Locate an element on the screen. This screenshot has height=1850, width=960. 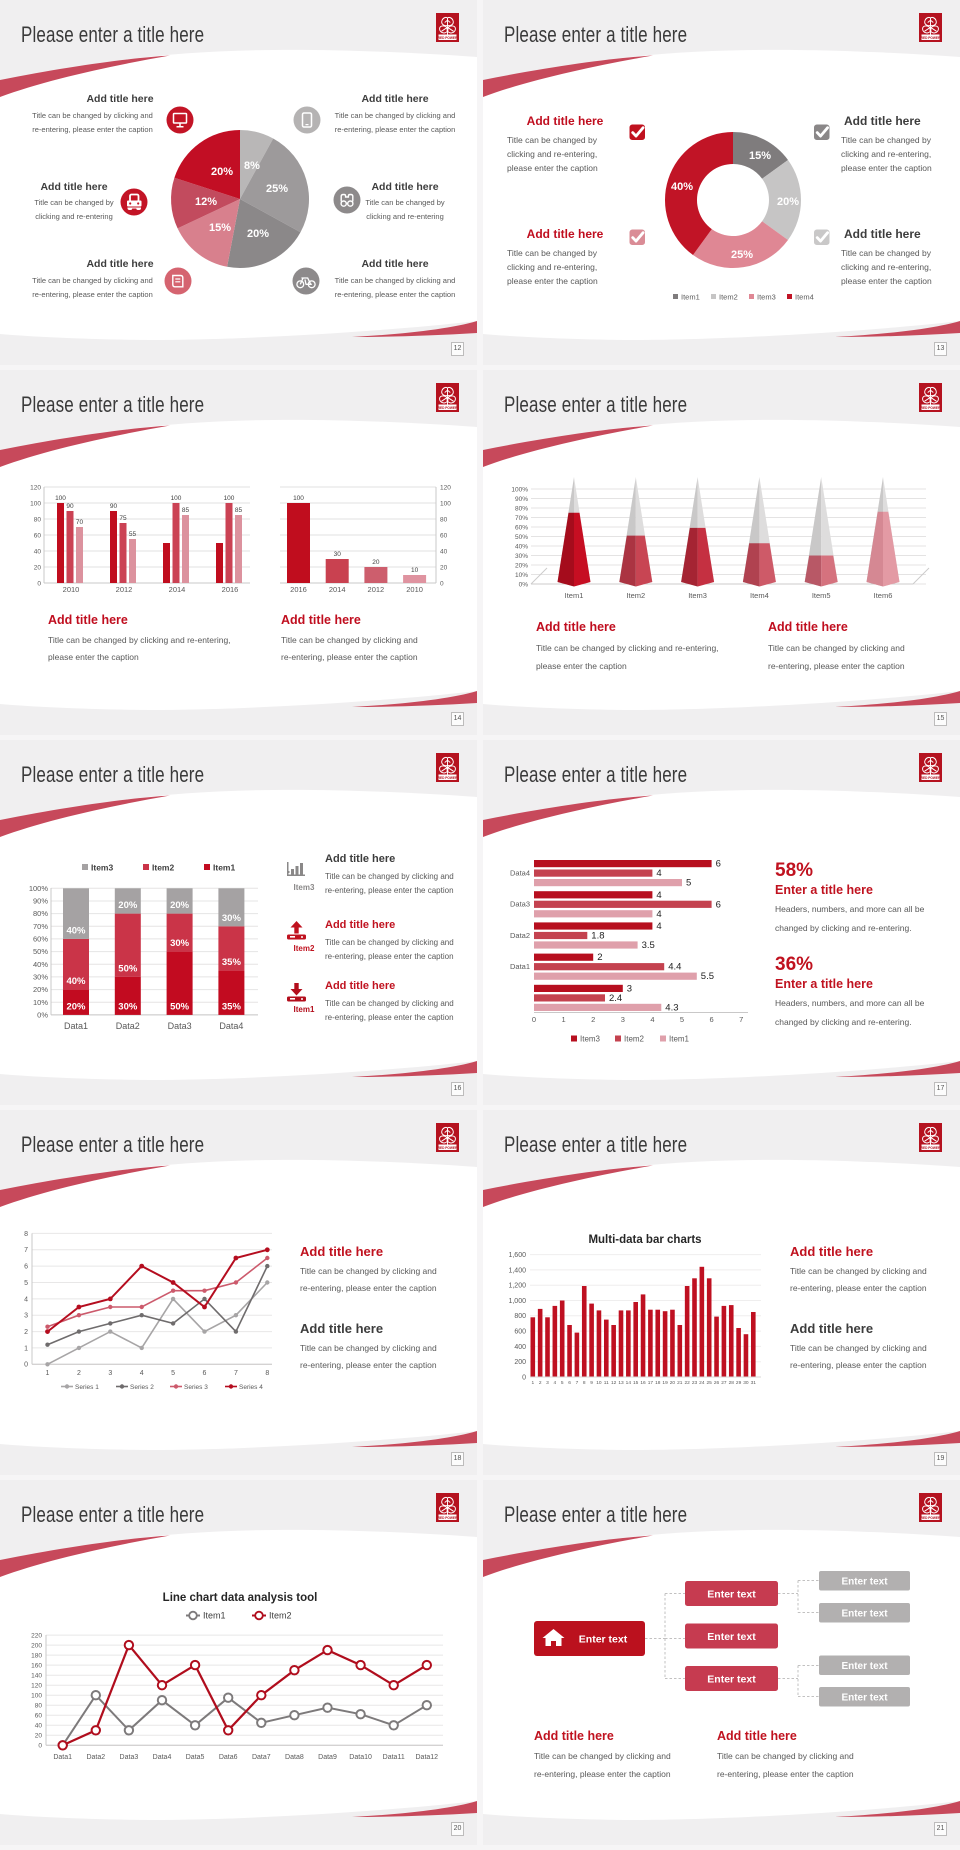
svg-text: 10 is located at coordinates (415, 570).